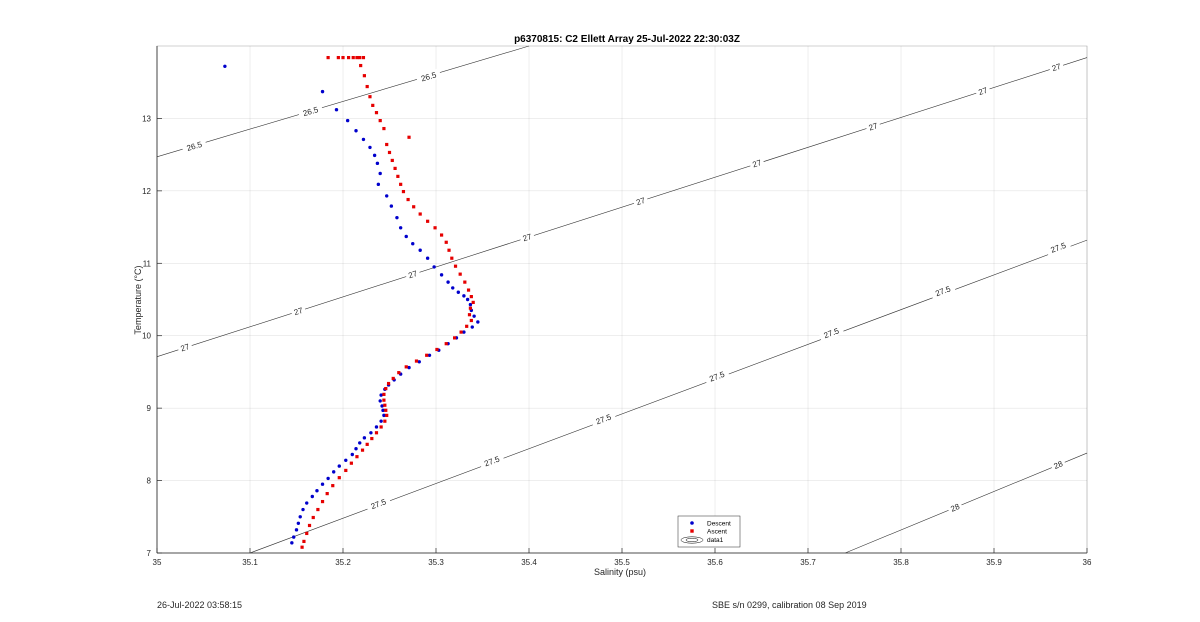 Image resolution: width=1200 pixels, height=622 pixels. What do you see at coordinates (146, 336) in the screenshot?
I see `y-tick-label: 10` at bounding box center [146, 336].